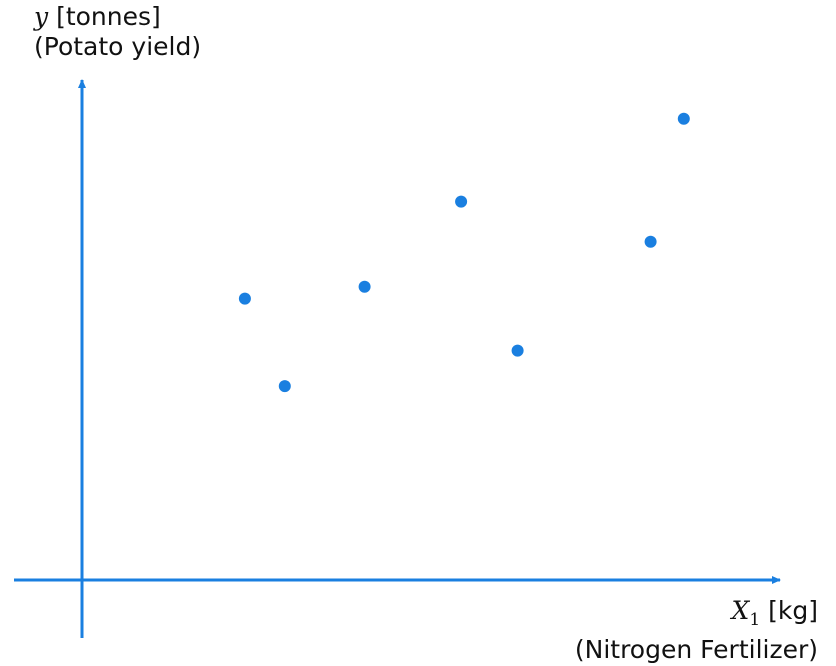 The width and height of the screenshot is (836, 666). Describe the element at coordinates (793, 610) in the screenshot. I see `x-axis-unit: [kg]` at that location.